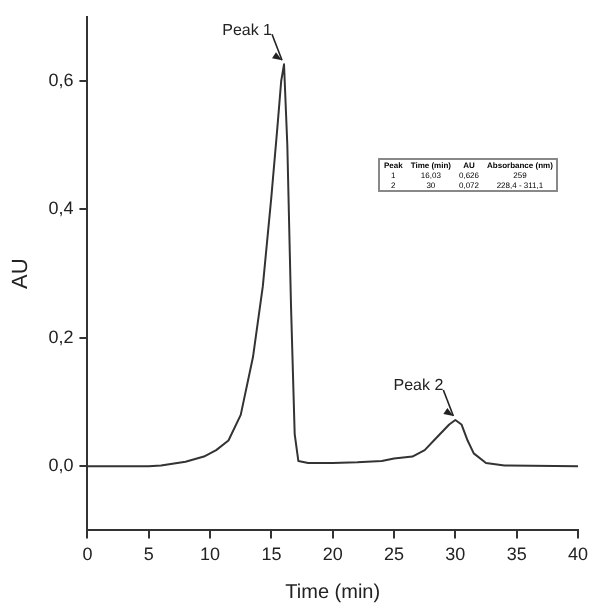 The image size is (594, 612). Describe the element at coordinates (577, 554) in the screenshot. I see `x-tick-label: 40` at that location.